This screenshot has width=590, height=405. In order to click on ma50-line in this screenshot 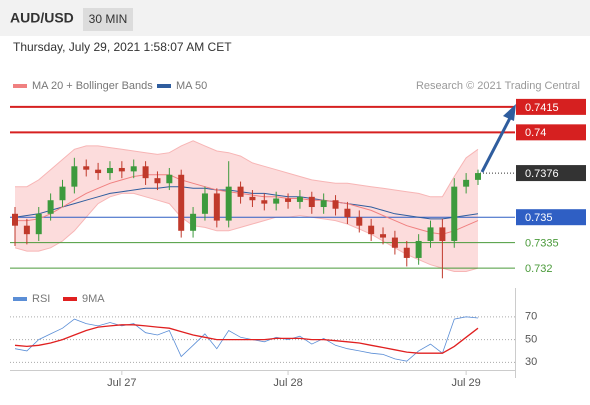, I will do `click(246, 203)`.